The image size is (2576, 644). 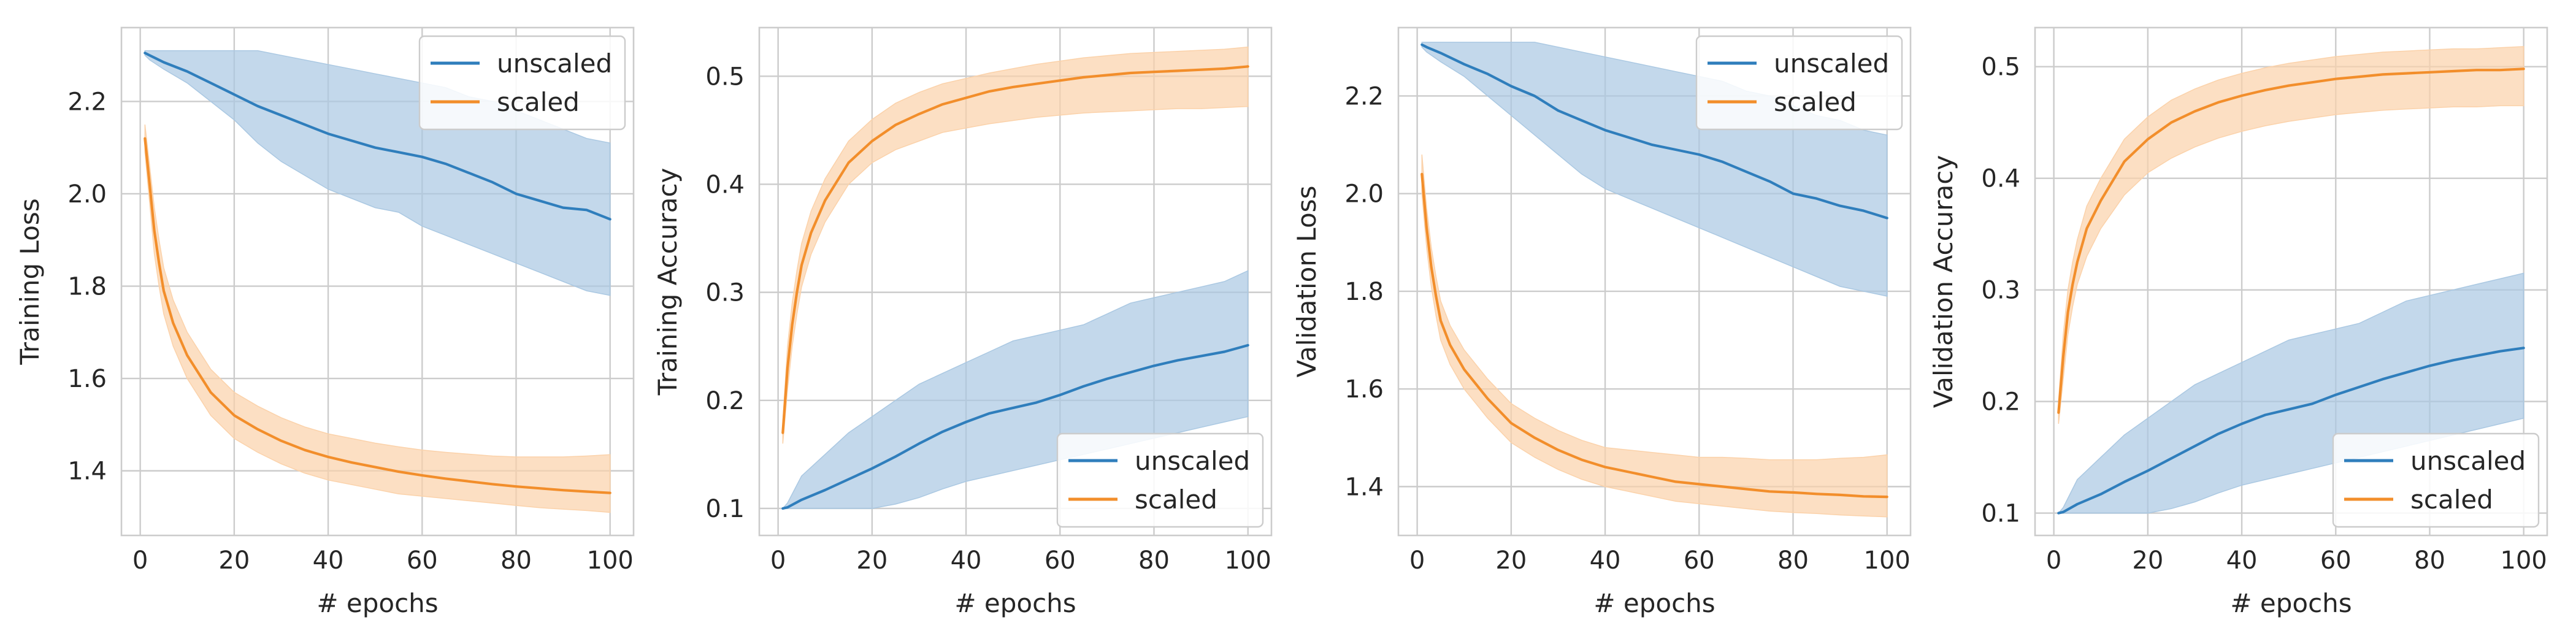 I want to click on y-axis-label: Training Loss, so click(x=30, y=281).